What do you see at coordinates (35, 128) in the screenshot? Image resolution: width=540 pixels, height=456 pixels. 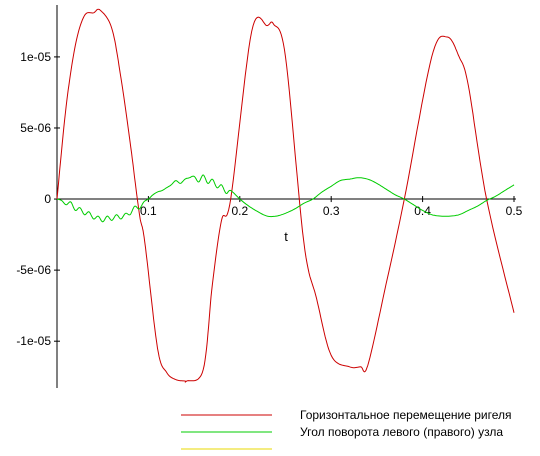 I see `y-tick-label: 5e-06` at bounding box center [35, 128].